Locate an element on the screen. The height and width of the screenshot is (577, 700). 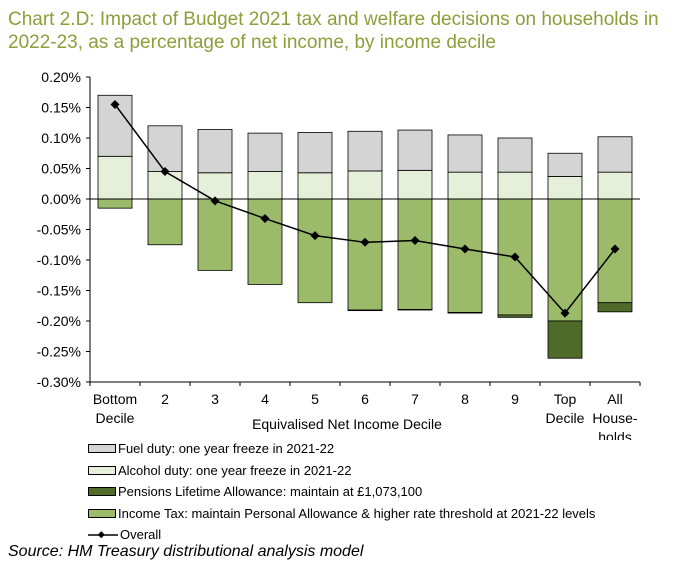
y-tick-label: -0.10% is located at coordinates (59, 260).